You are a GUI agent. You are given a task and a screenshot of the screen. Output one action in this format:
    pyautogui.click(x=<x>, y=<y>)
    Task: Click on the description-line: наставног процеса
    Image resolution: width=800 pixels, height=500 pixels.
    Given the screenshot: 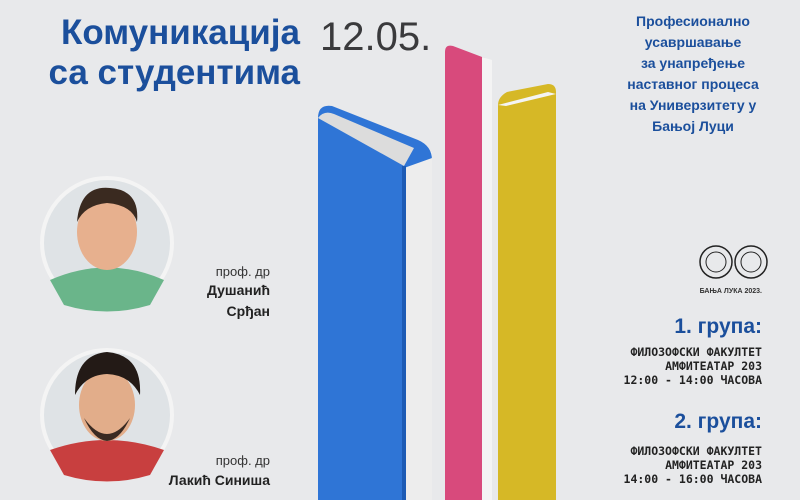 What is the action you would take?
    pyautogui.click(x=693, y=84)
    